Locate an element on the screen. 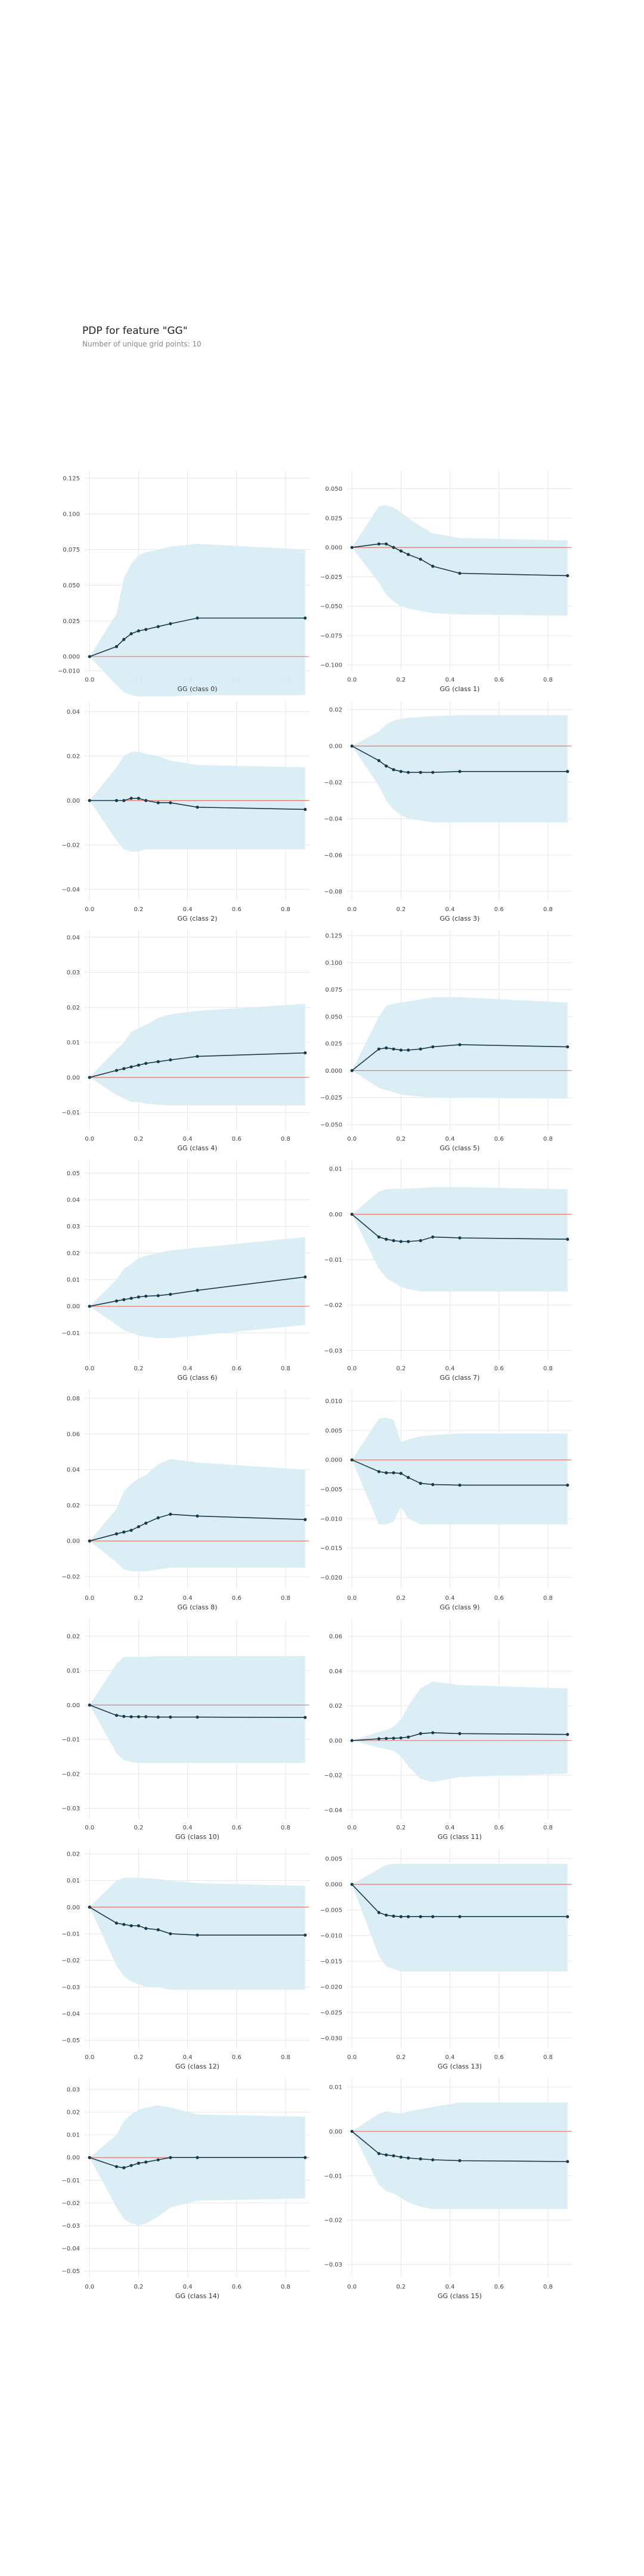 This screenshot has height=2576, width=644. x-axis-label: GG (class 8) is located at coordinates (198, 1607).